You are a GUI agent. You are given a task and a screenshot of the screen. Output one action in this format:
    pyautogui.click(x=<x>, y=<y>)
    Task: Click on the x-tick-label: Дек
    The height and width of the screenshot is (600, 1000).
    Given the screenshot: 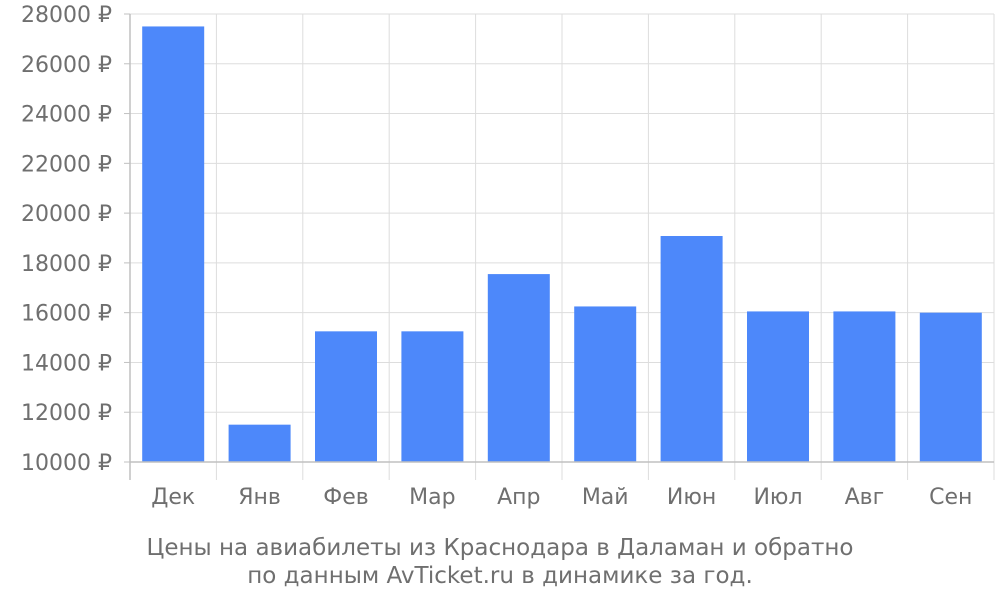 What is the action you would take?
    pyautogui.click(x=173, y=497)
    